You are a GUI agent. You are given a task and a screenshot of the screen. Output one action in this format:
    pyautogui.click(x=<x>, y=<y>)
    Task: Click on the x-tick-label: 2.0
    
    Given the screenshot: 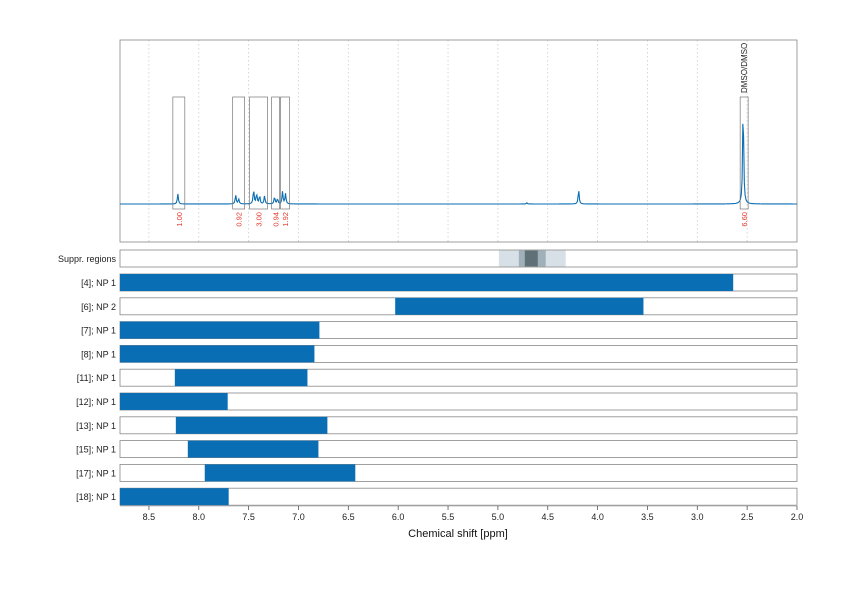 What is the action you would take?
    pyautogui.click(x=797, y=517)
    